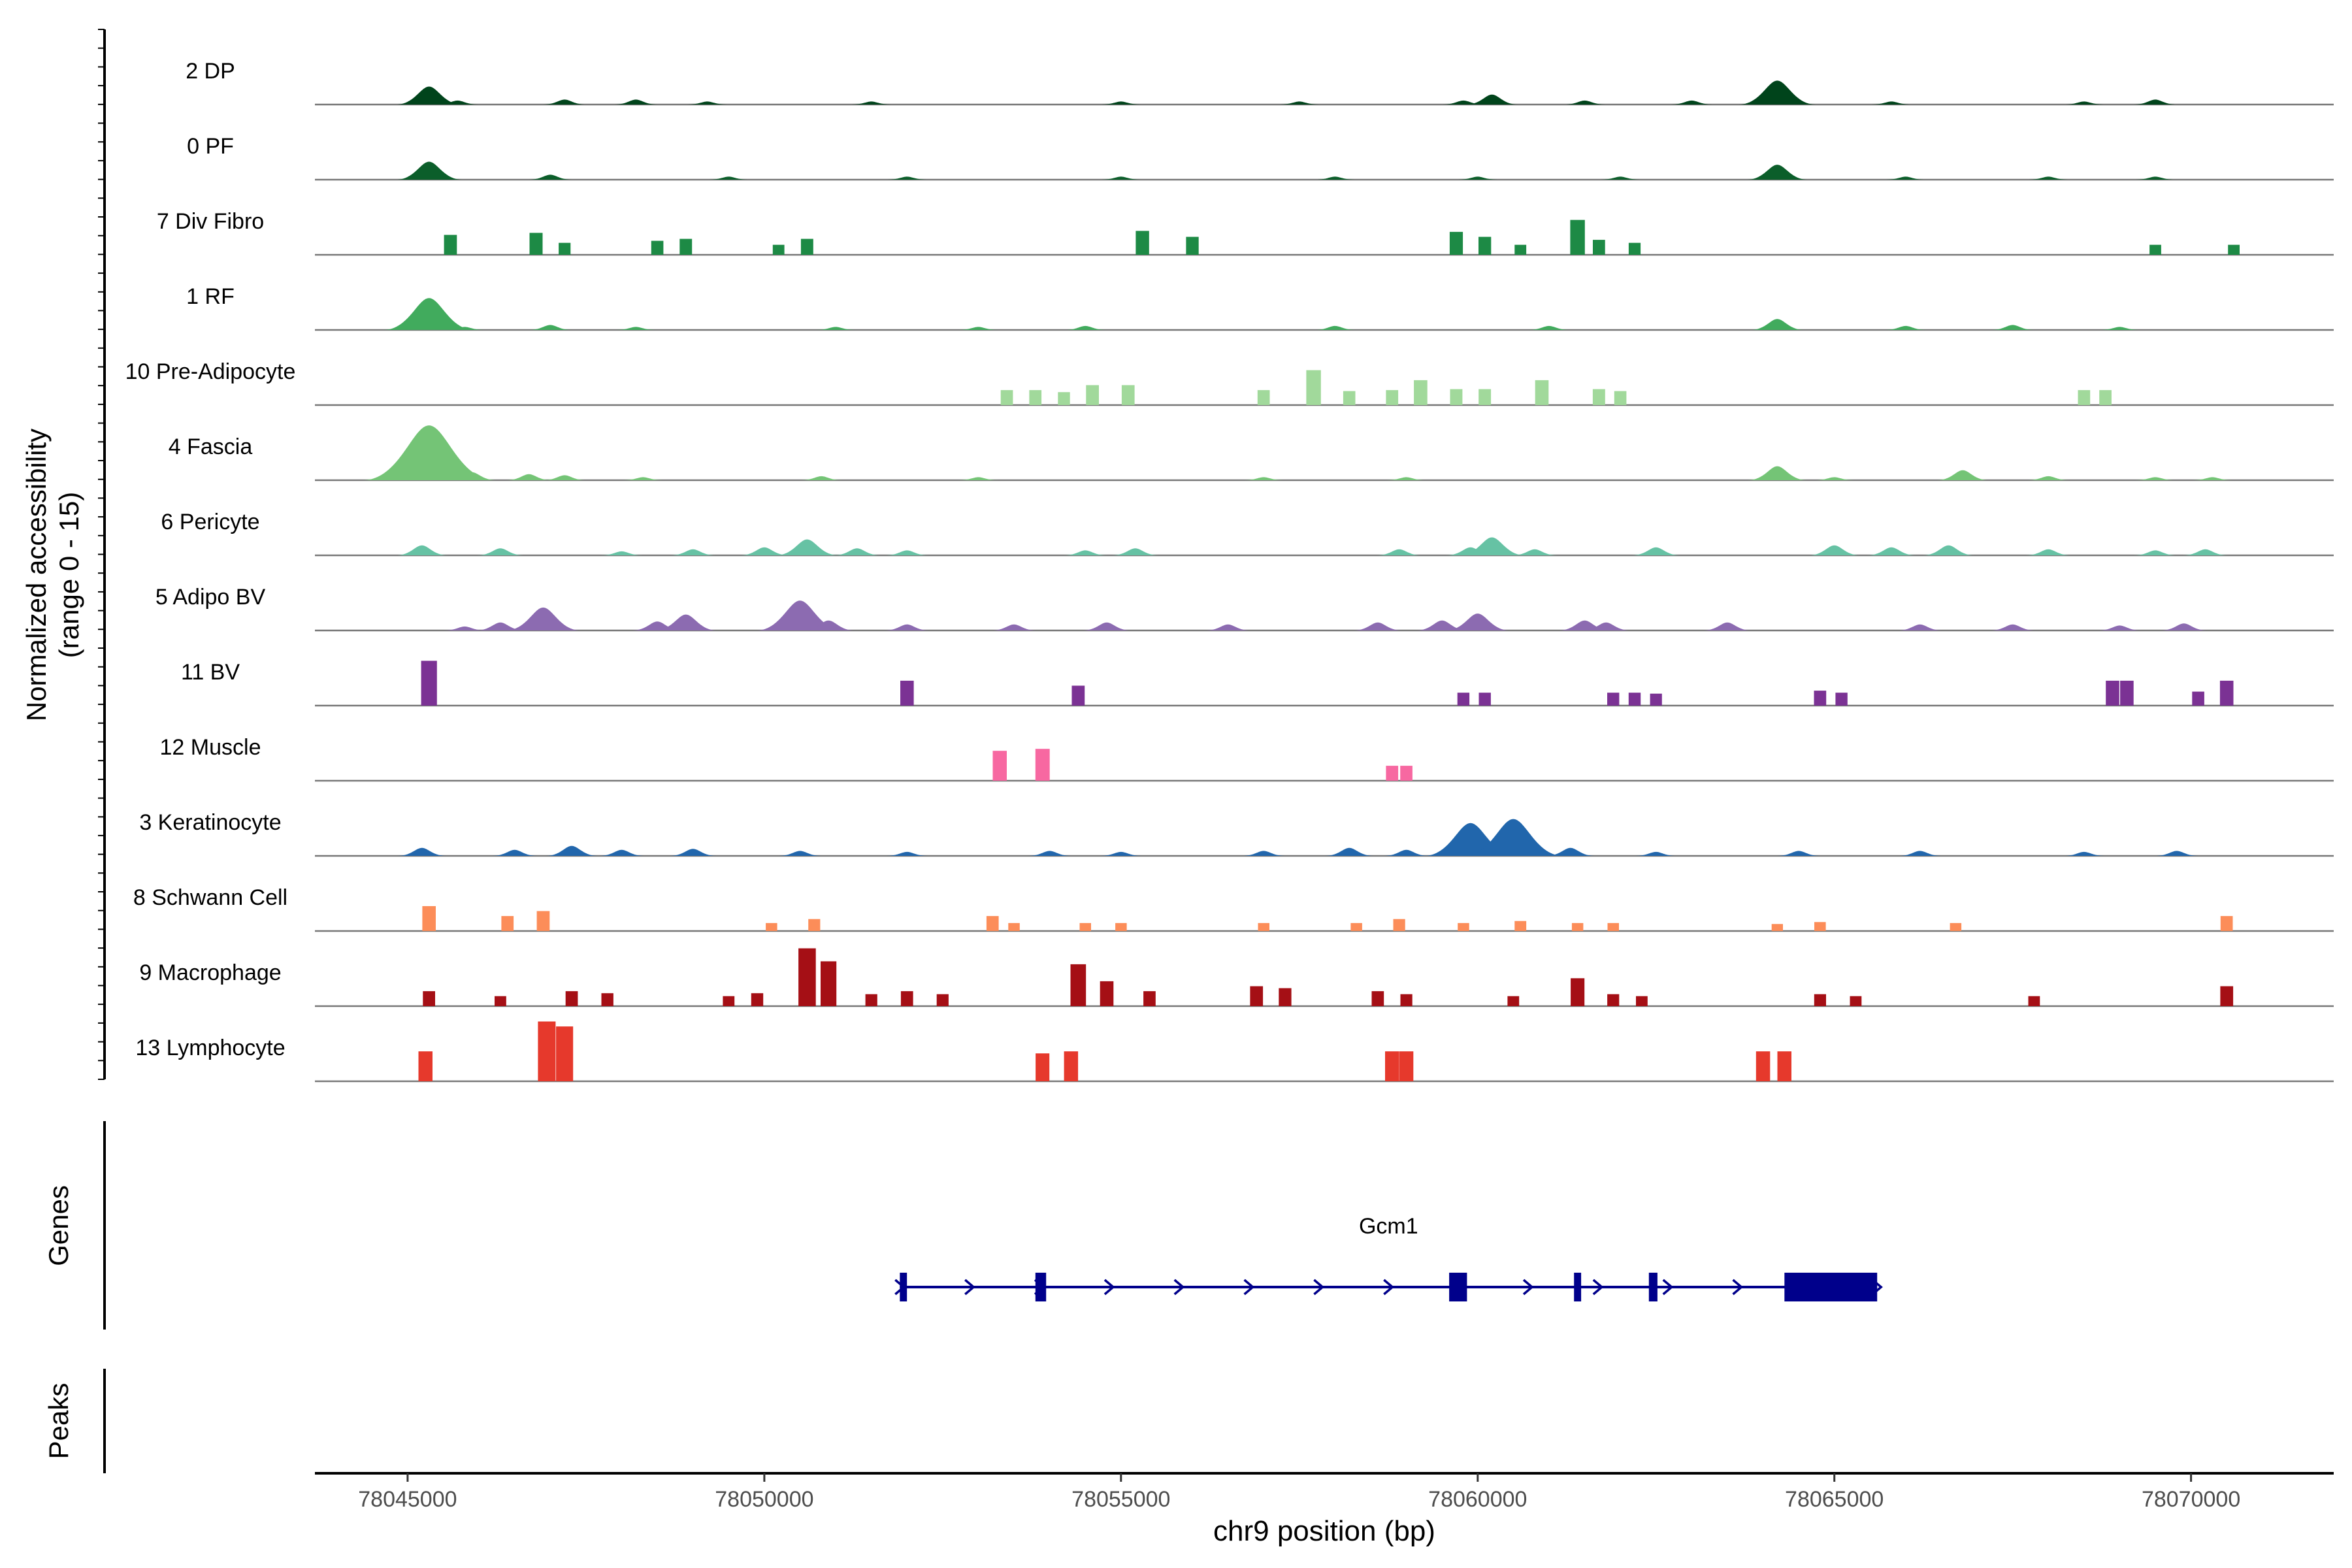 The width and height of the screenshot is (2352, 1568). What do you see at coordinates (1247, 758) in the screenshot?
I see `track-12-muscle: 12 Muscle` at bounding box center [1247, 758].